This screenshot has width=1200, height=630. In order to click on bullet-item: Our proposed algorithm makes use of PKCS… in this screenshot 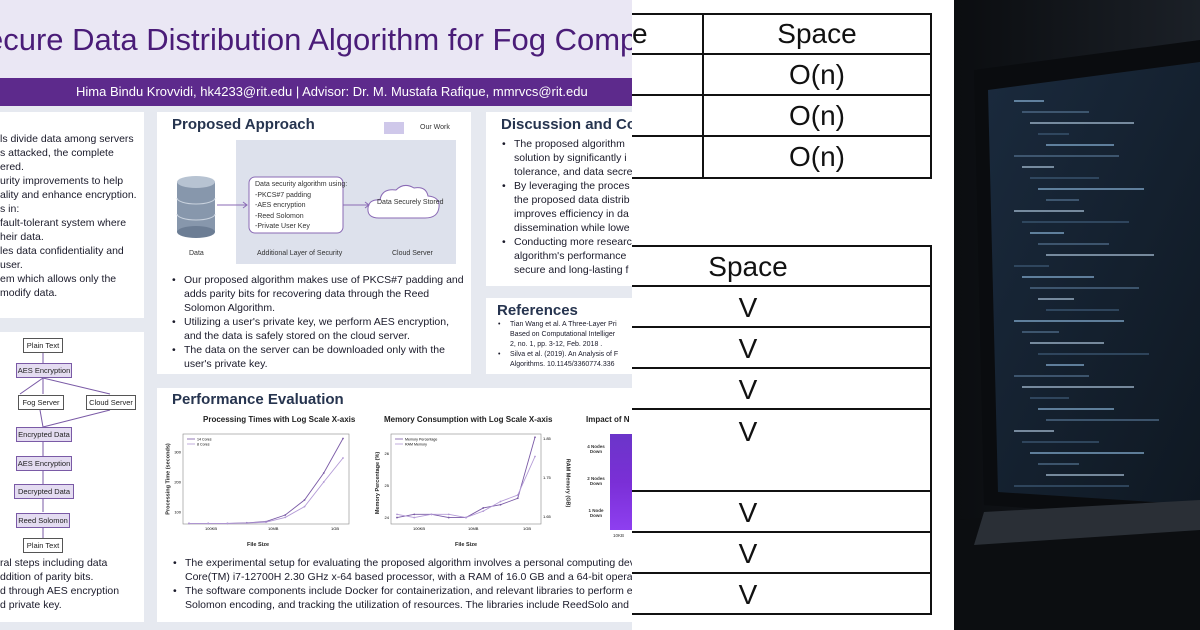, I will do `click(317, 294)`.